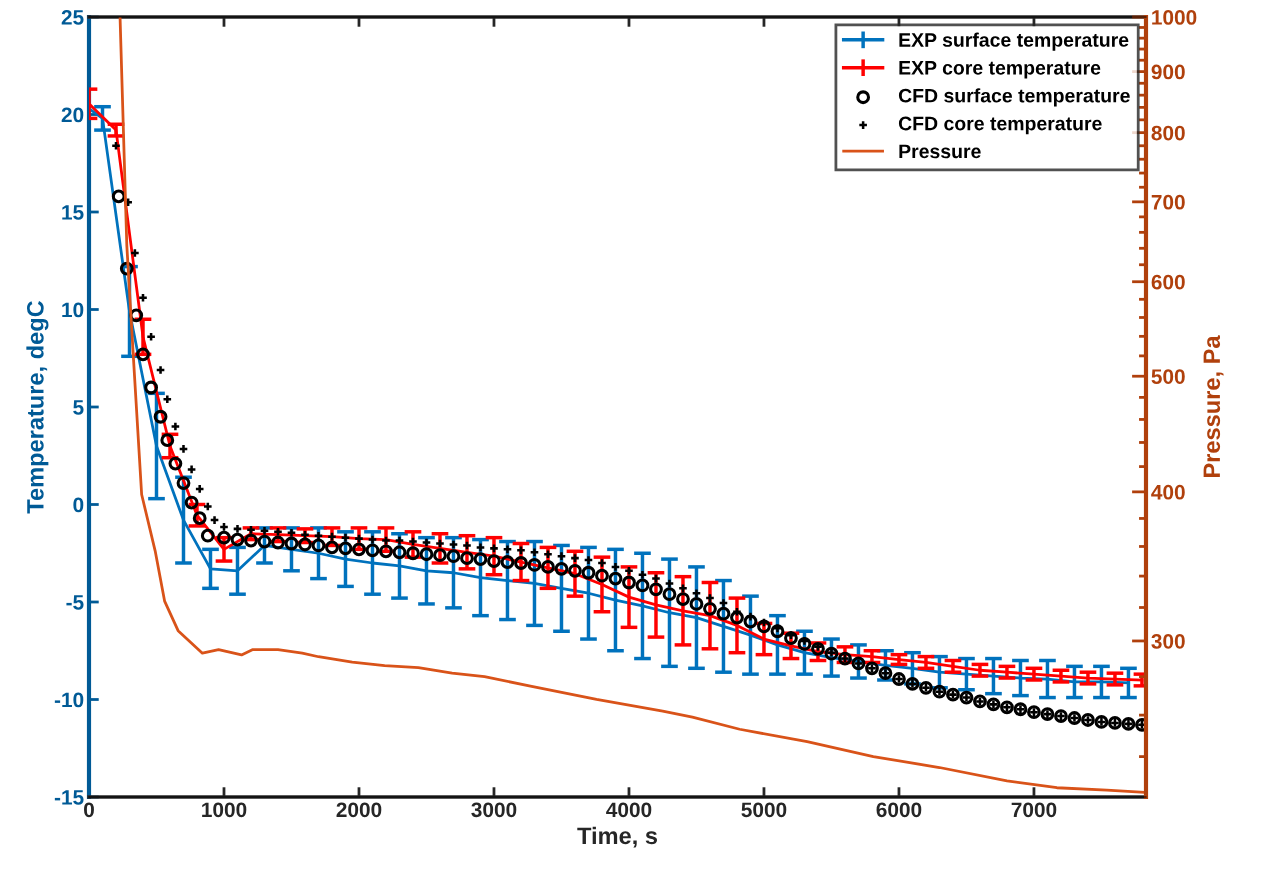 This screenshot has height=872, width=1261. What do you see at coordinates (69, 797) in the screenshot?
I see `y-tick-label: -15` at bounding box center [69, 797].